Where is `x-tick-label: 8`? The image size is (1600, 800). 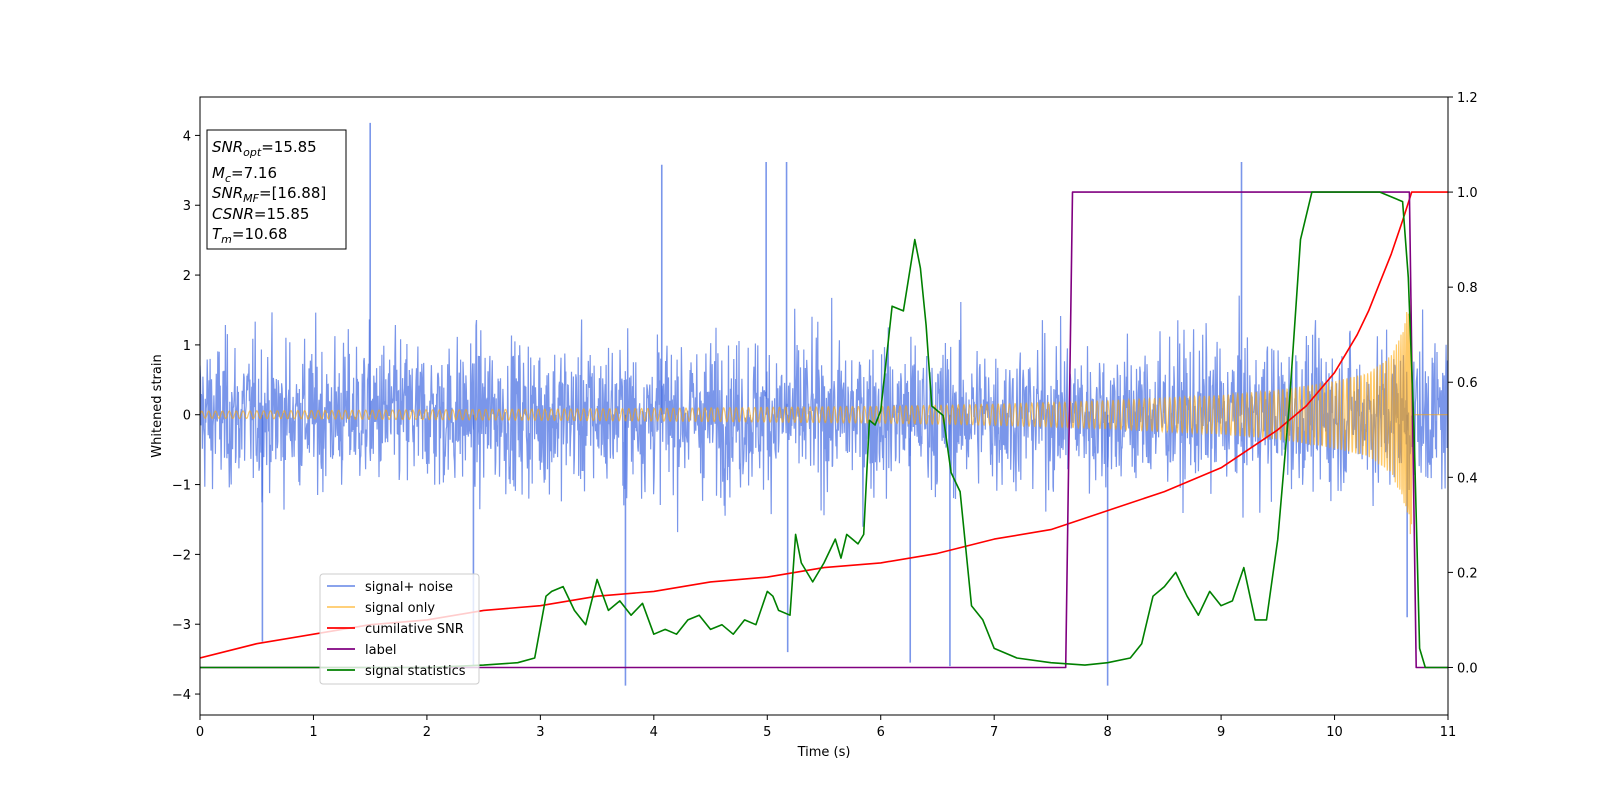
x-tick-label: 8 is located at coordinates (1107, 732).